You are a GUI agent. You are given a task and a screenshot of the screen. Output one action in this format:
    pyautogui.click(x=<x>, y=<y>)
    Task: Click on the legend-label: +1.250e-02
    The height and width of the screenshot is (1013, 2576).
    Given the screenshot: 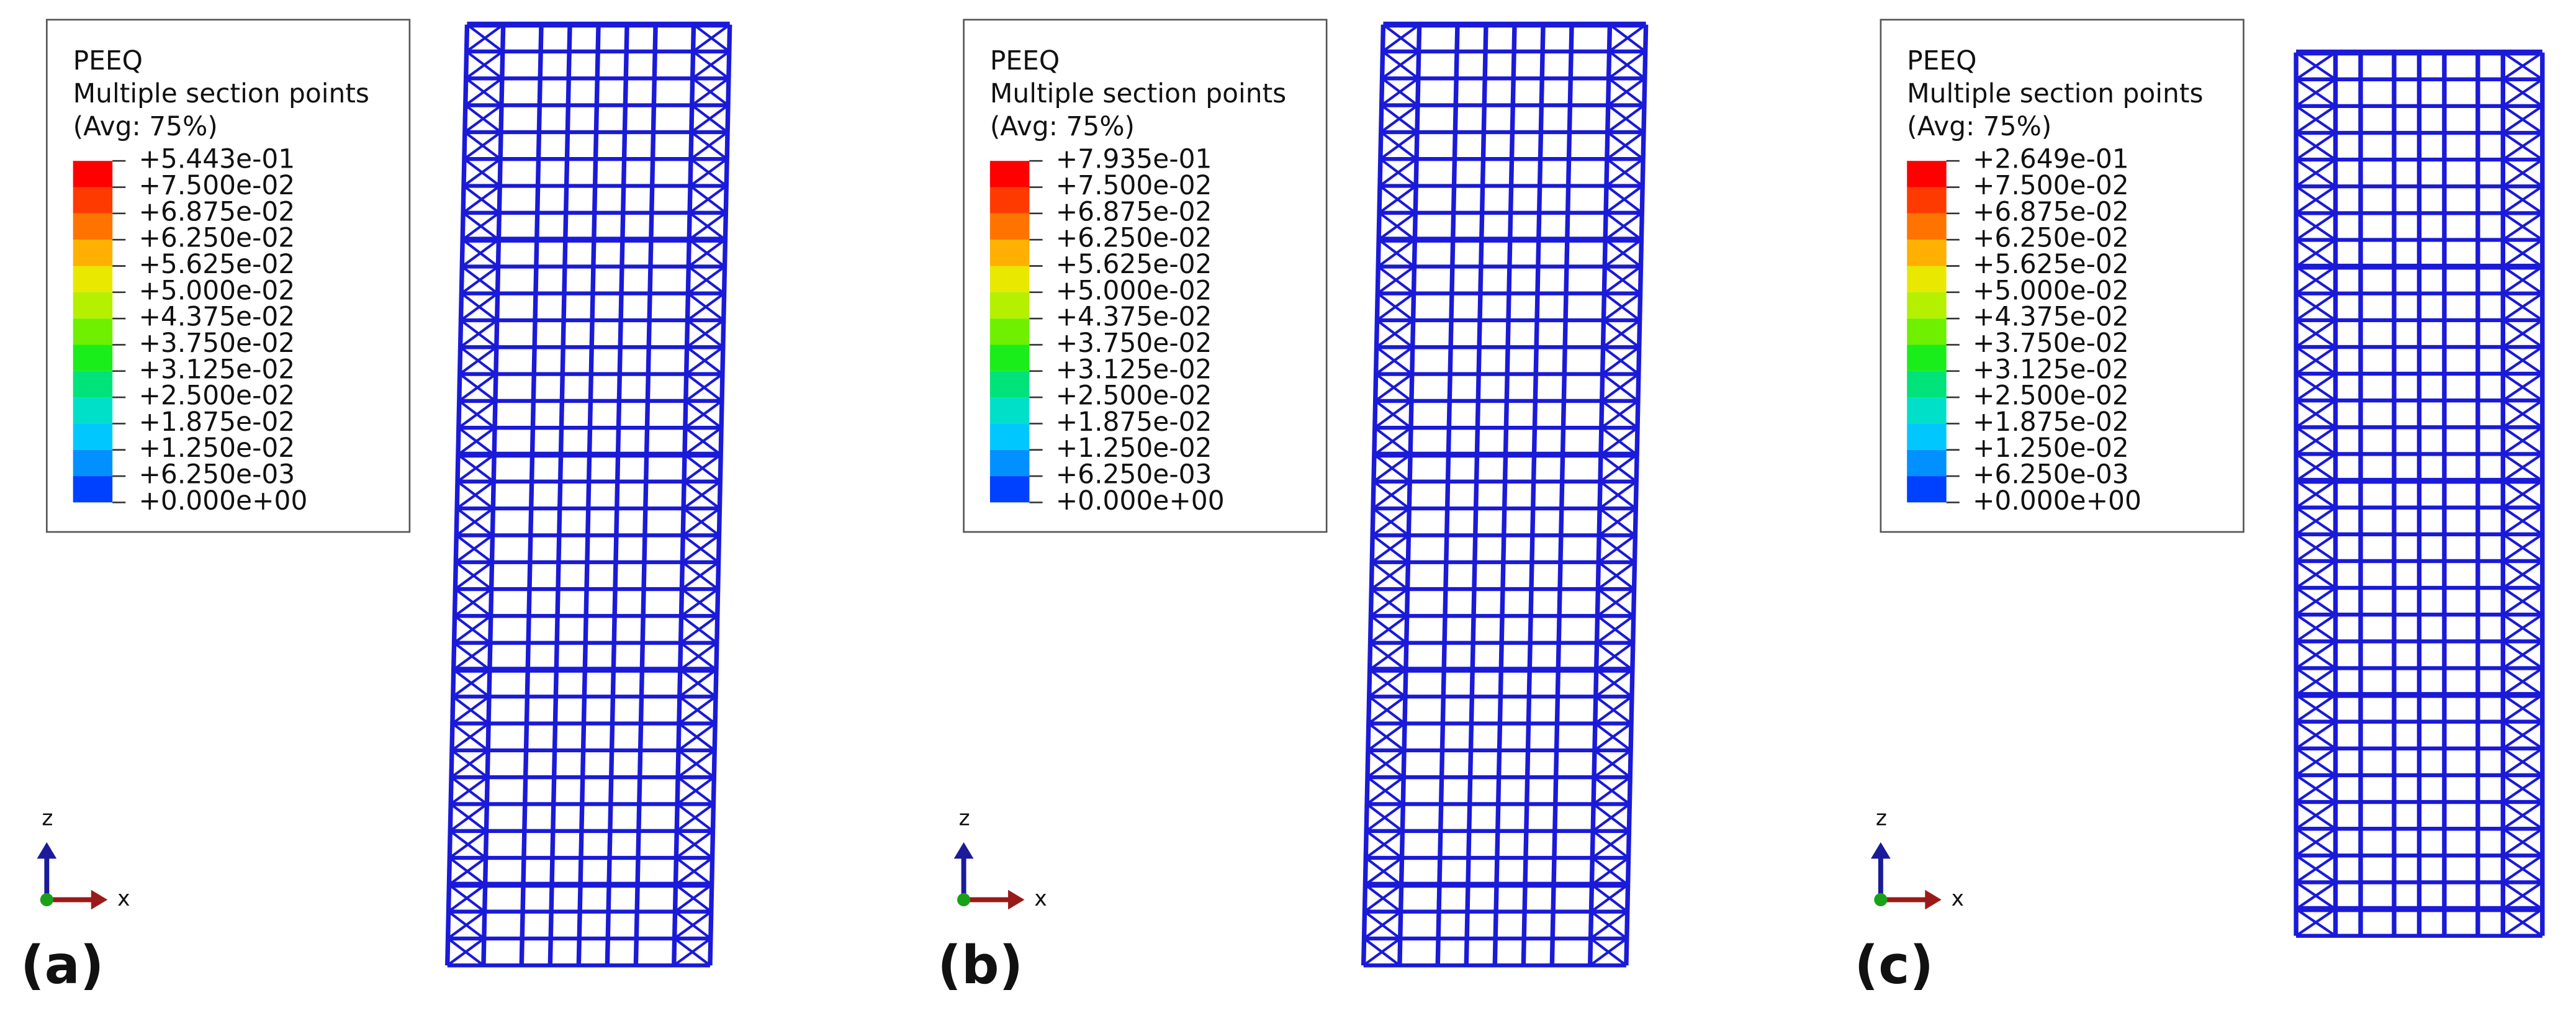 What is the action you would take?
    pyautogui.click(x=2051, y=448)
    